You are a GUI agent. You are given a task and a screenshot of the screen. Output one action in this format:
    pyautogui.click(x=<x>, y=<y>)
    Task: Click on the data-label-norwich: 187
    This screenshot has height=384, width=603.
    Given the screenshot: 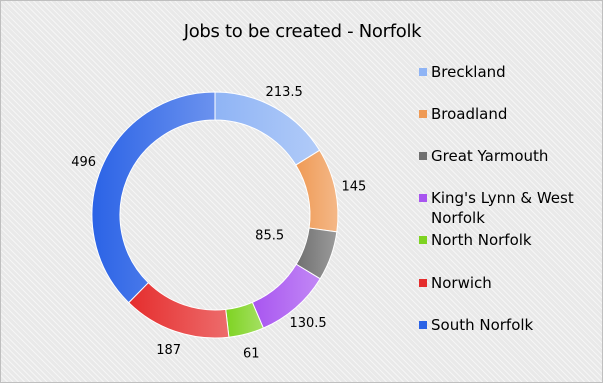 What is the action you would take?
    pyautogui.click(x=168, y=350)
    